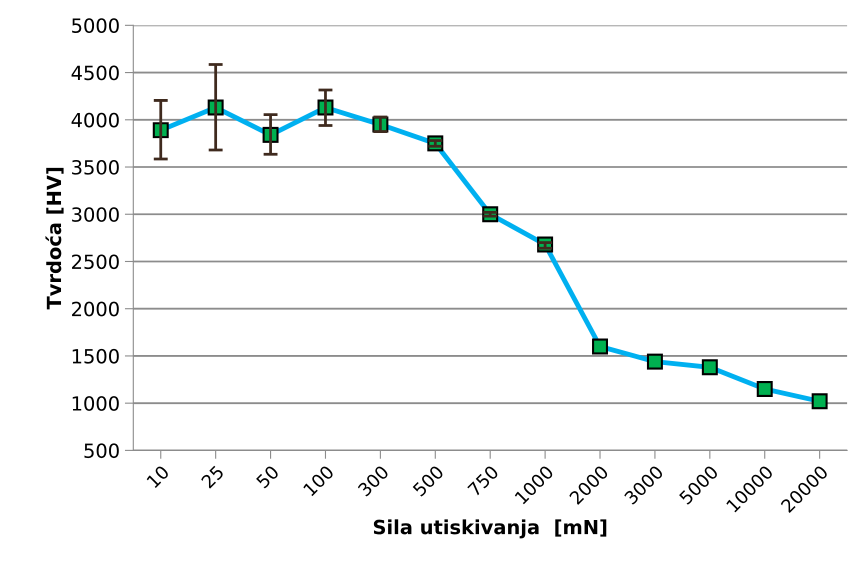 The height and width of the screenshot is (563, 860). Describe the element at coordinates (318, 480) in the screenshot. I see `x-tick-label: 100` at that location.